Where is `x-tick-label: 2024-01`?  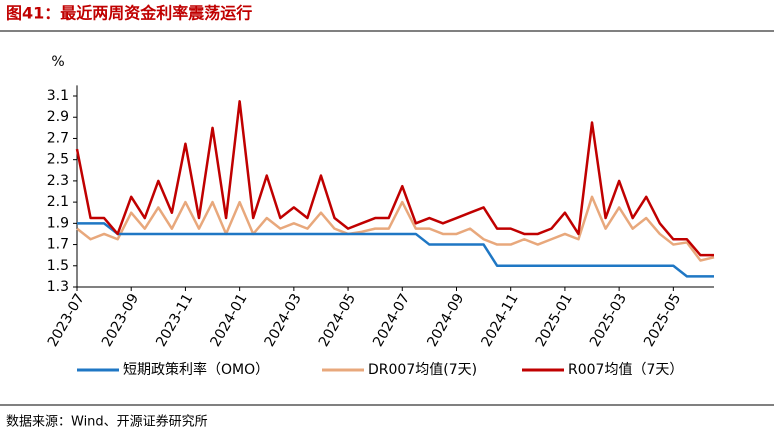 x-tick-label: 2024-01 is located at coordinates (228, 320).